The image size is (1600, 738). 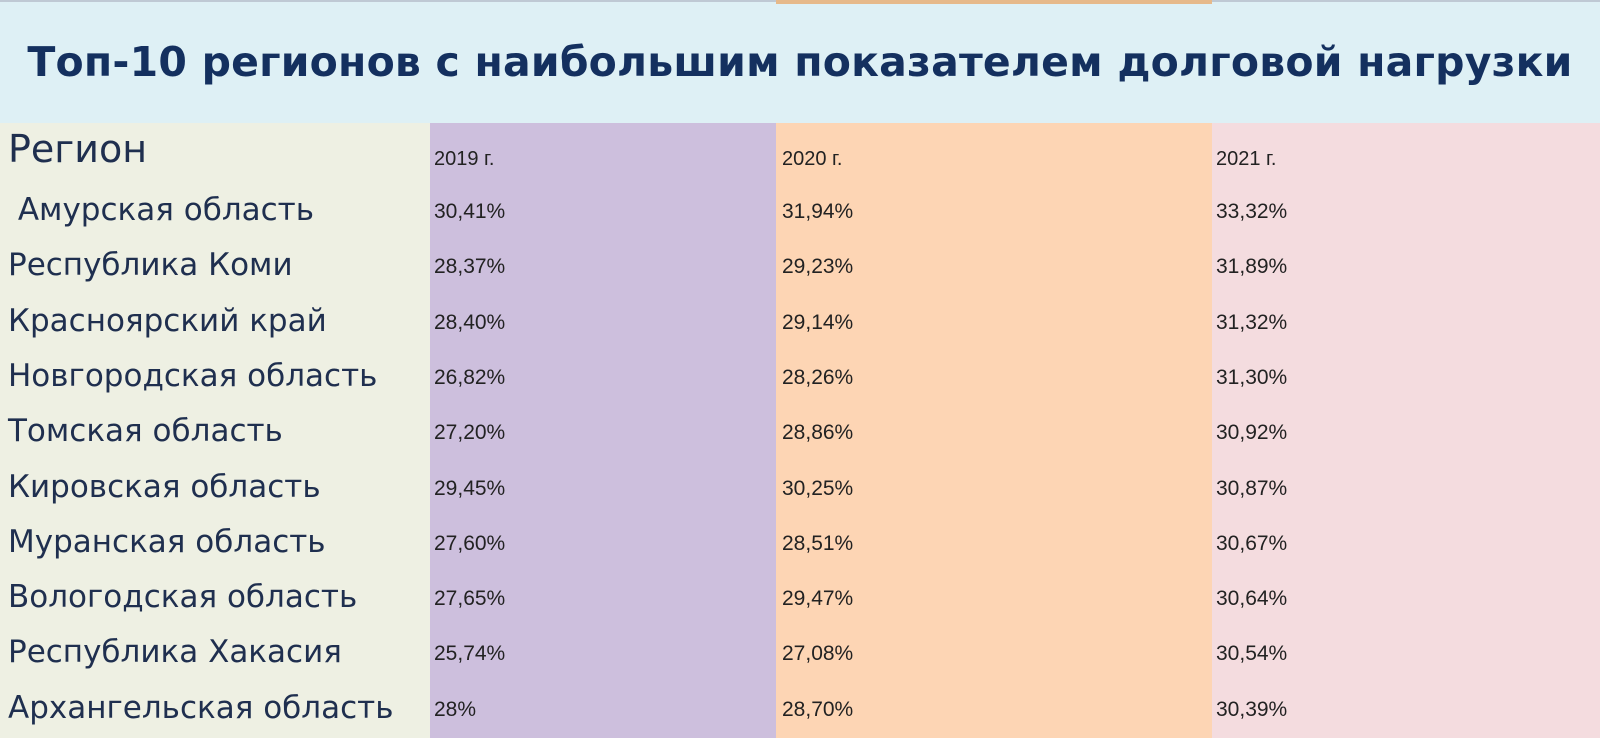 What do you see at coordinates (1252, 654) in the screenshot?
I see `value-cell: 30,54%` at bounding box center [1252, 654].